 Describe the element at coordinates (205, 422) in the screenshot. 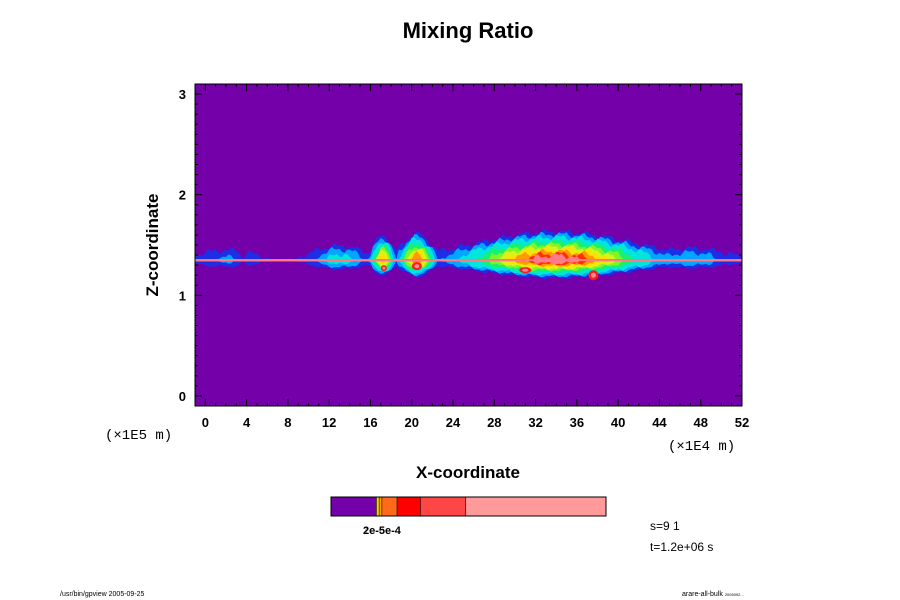

I see `x-tick-label: 0` at that location.